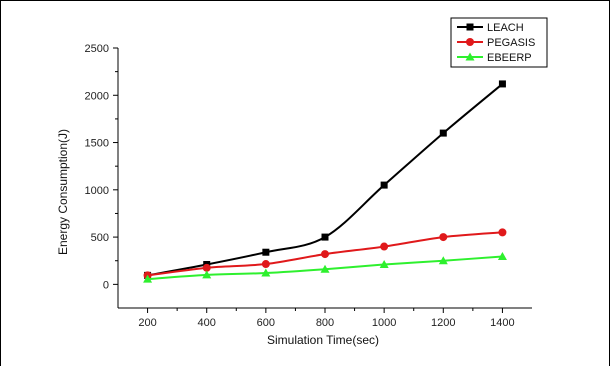 The width and height of the screenshot is (610, 366). I want to click on y-axis-label: Energy Consumption(J), so click(63, 192).